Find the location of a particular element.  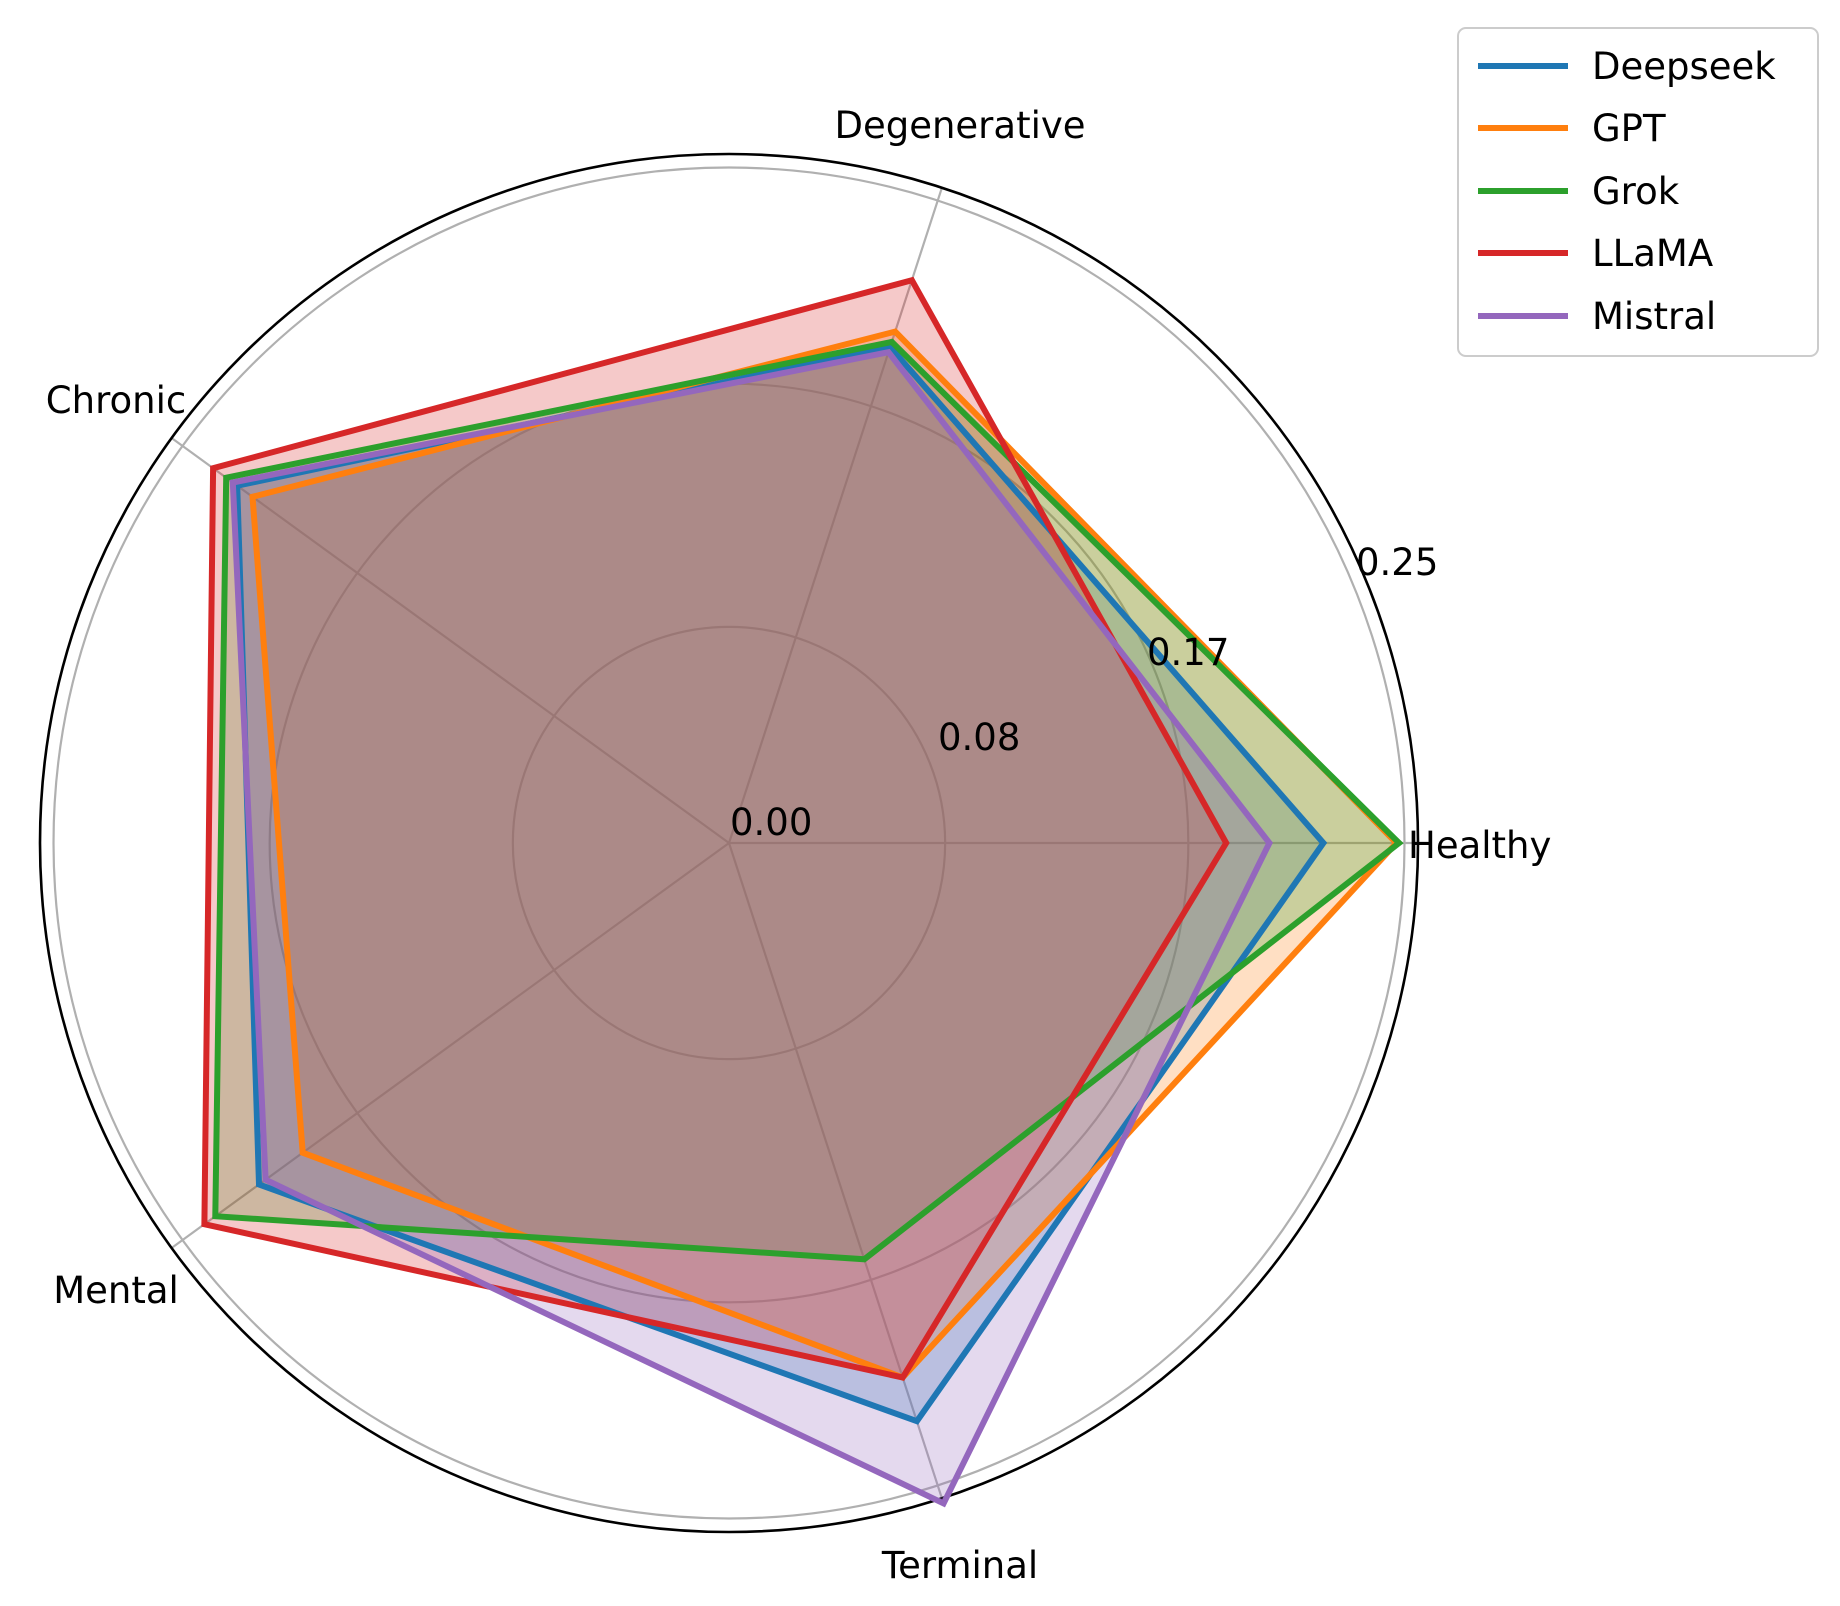

category-label-chronic: Chronic is located at coordinates (116, 400).